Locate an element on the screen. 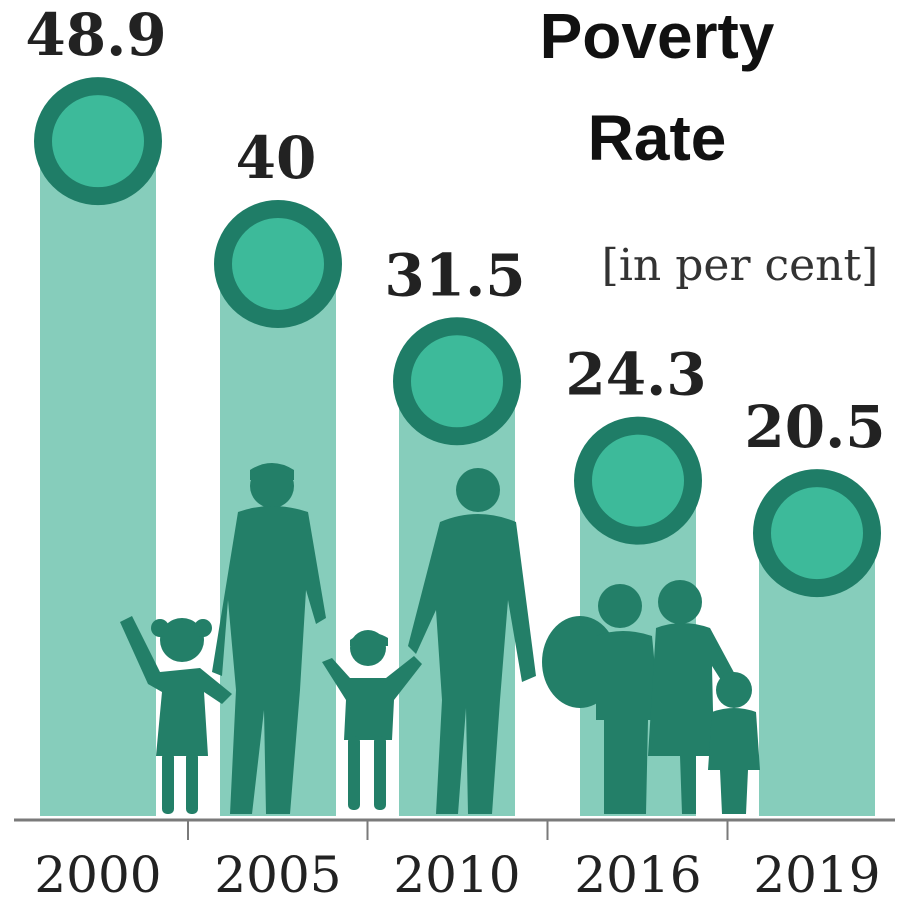 The width and height of the screenshot is (909, 919). family-group-silhouette is located at coordinates (651, 697).